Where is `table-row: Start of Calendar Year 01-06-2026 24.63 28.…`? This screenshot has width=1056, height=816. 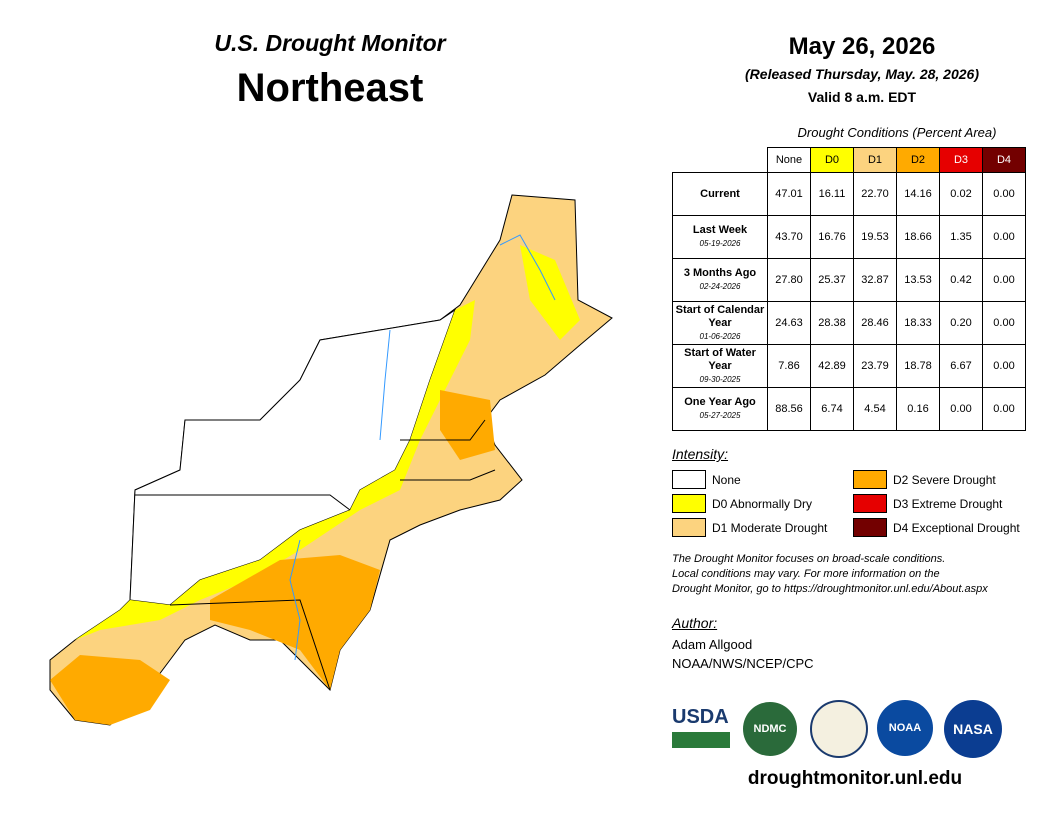
table-row: Start of Calendar Year 01-06-2026 24.63 28.… is located at coordinates (849, 323).